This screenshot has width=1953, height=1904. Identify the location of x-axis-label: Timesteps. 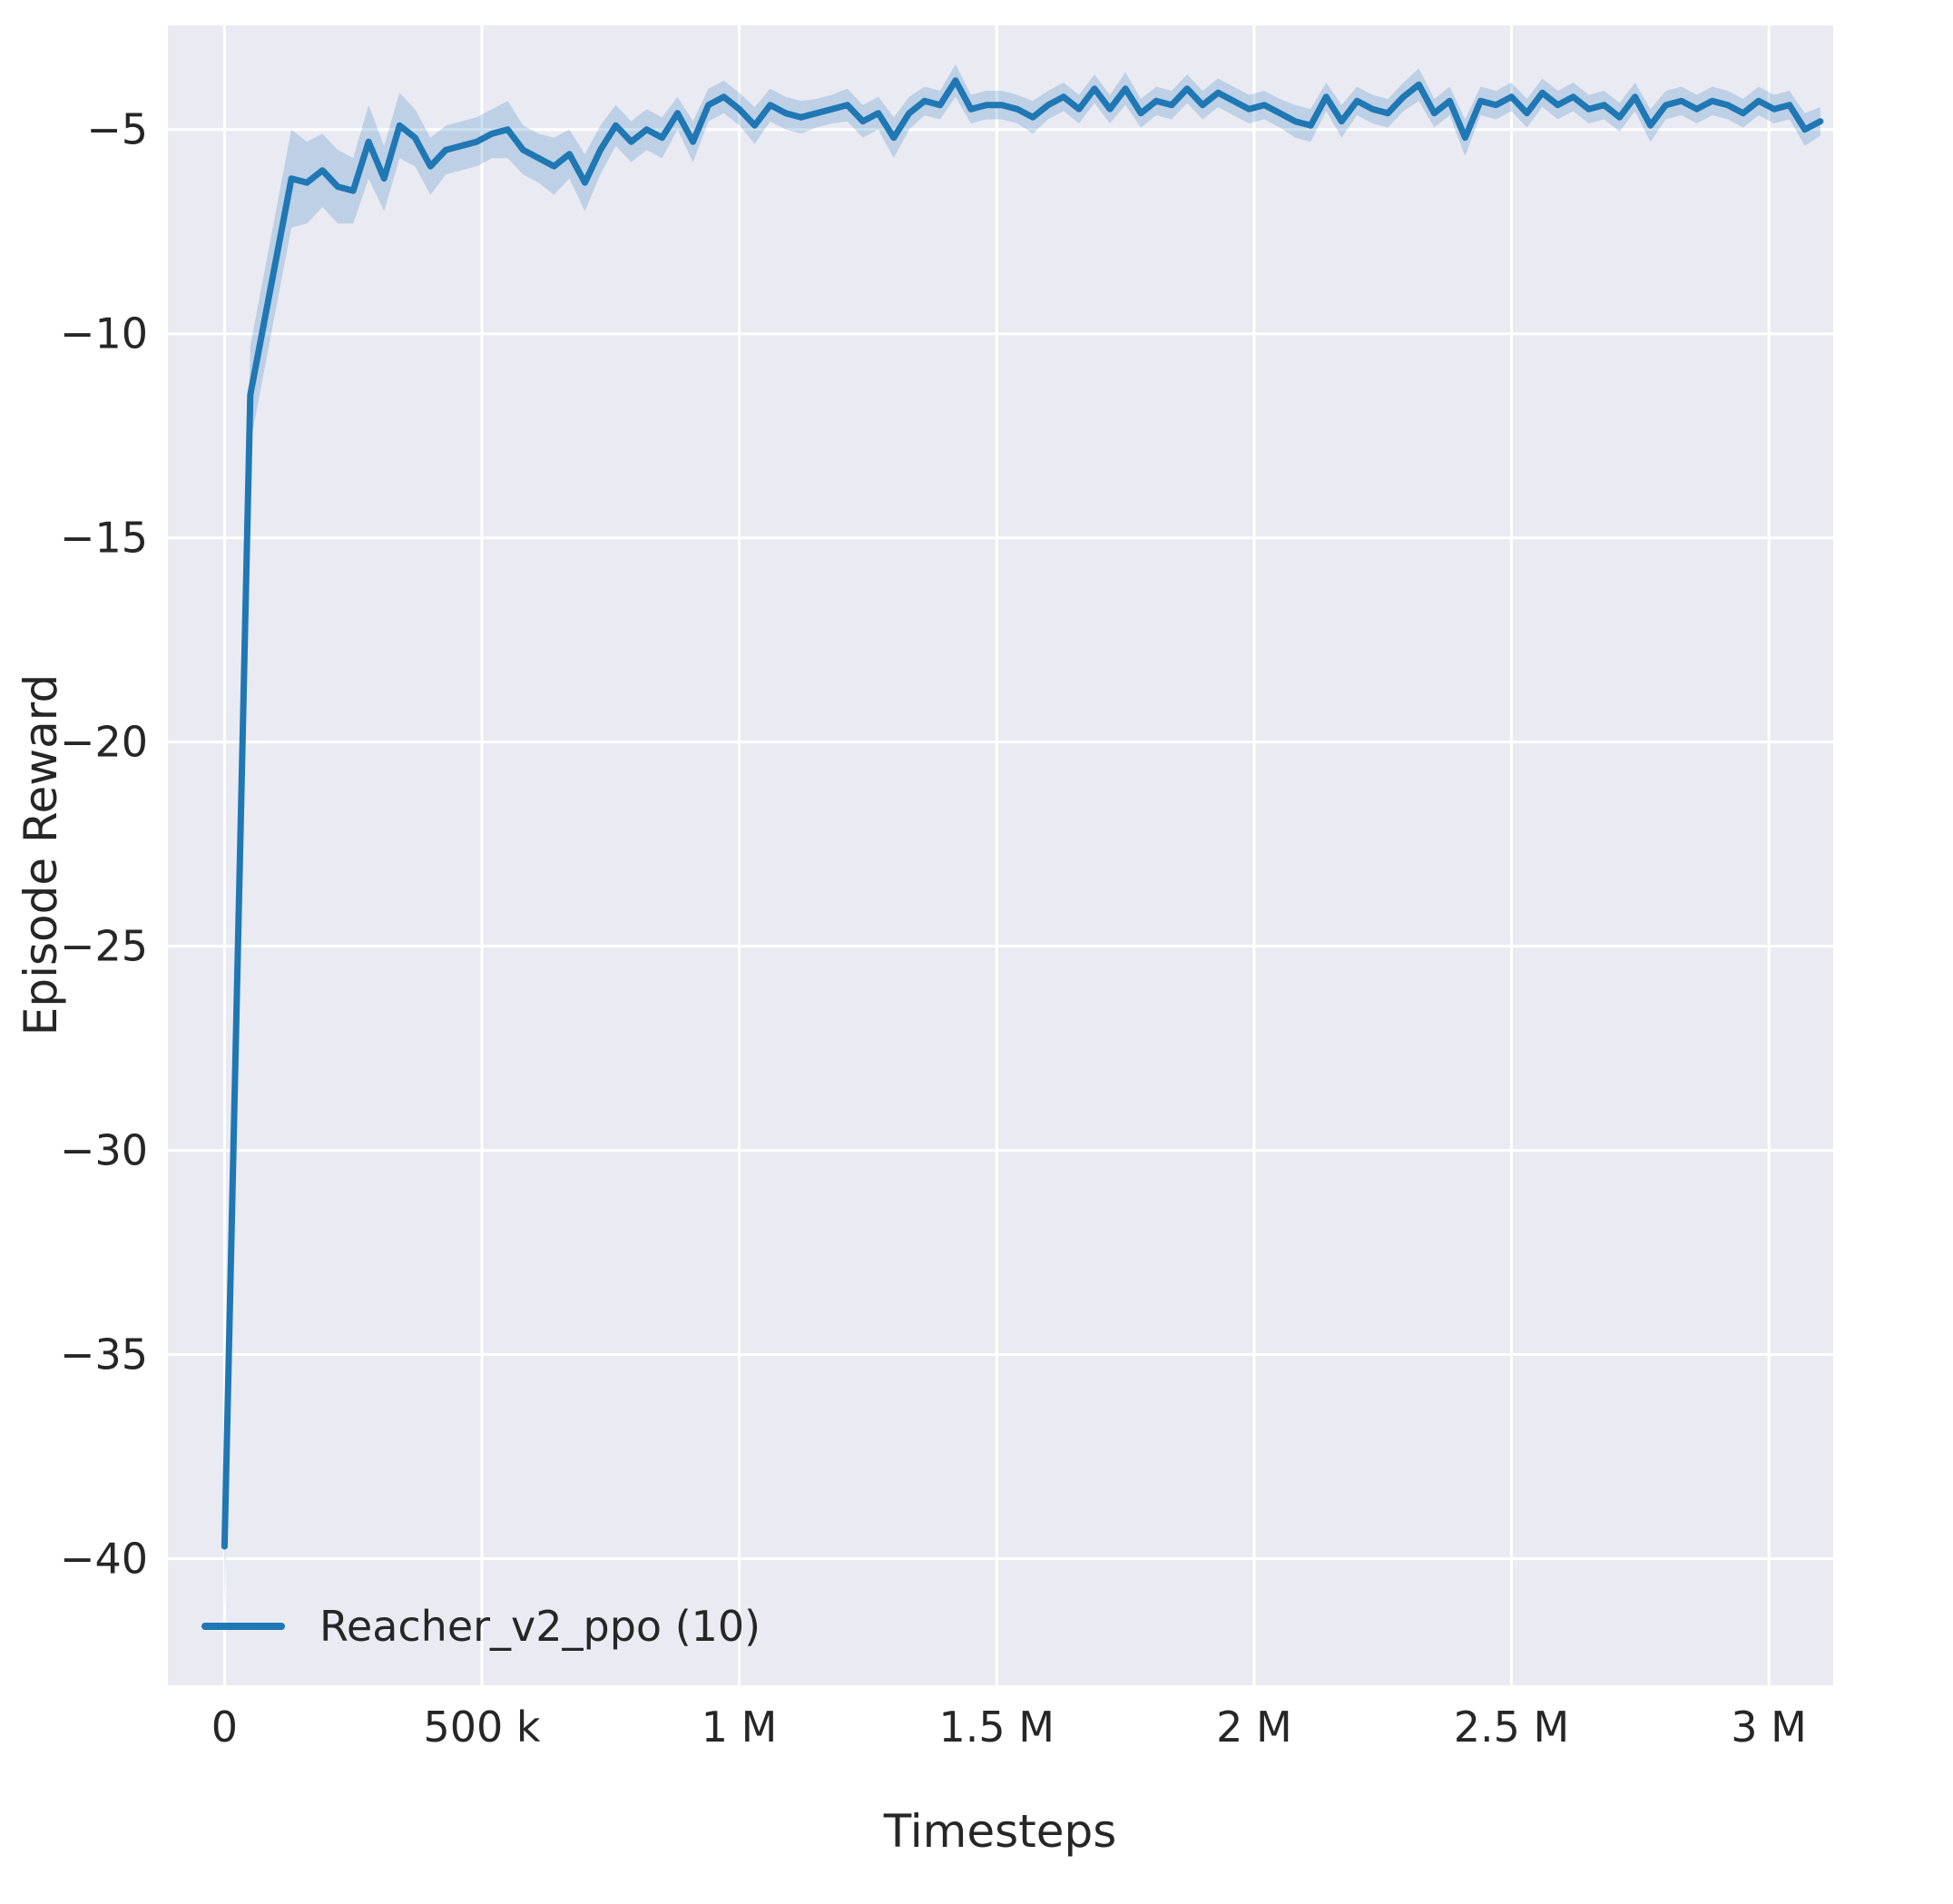
(1000, 1832).